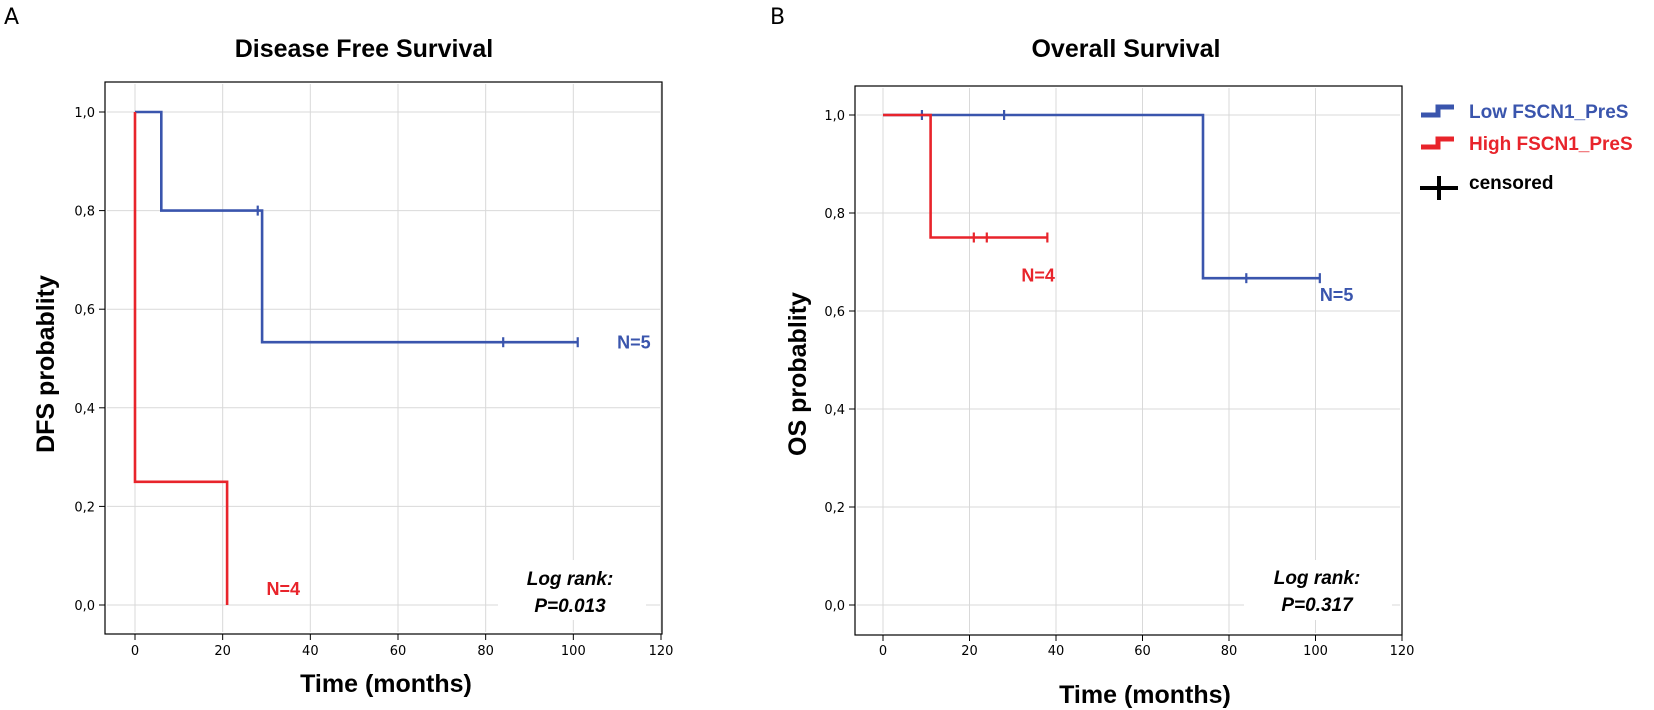 This screenshot has width=1654, height=710. I want to click on panel-b-x-tick-label: 0, so click(883, 651).